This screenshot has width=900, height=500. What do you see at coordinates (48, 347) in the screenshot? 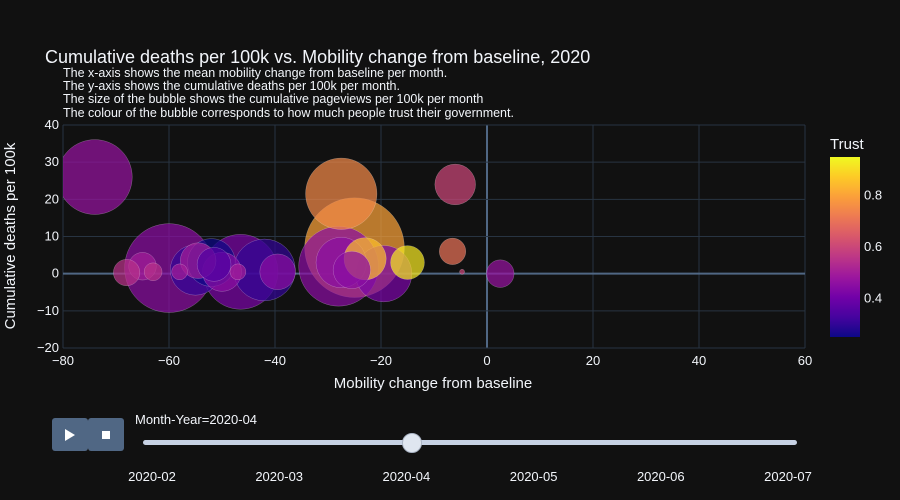
I see `y-tick-label: −20` at bounding box center [48, 347].